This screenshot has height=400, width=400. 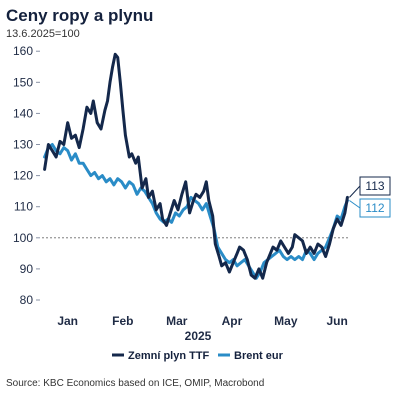 What do you see at coordinates (232, 321) in the screenshot?
I see `x-tick-label: Apr` at bounding box center [232, 321].